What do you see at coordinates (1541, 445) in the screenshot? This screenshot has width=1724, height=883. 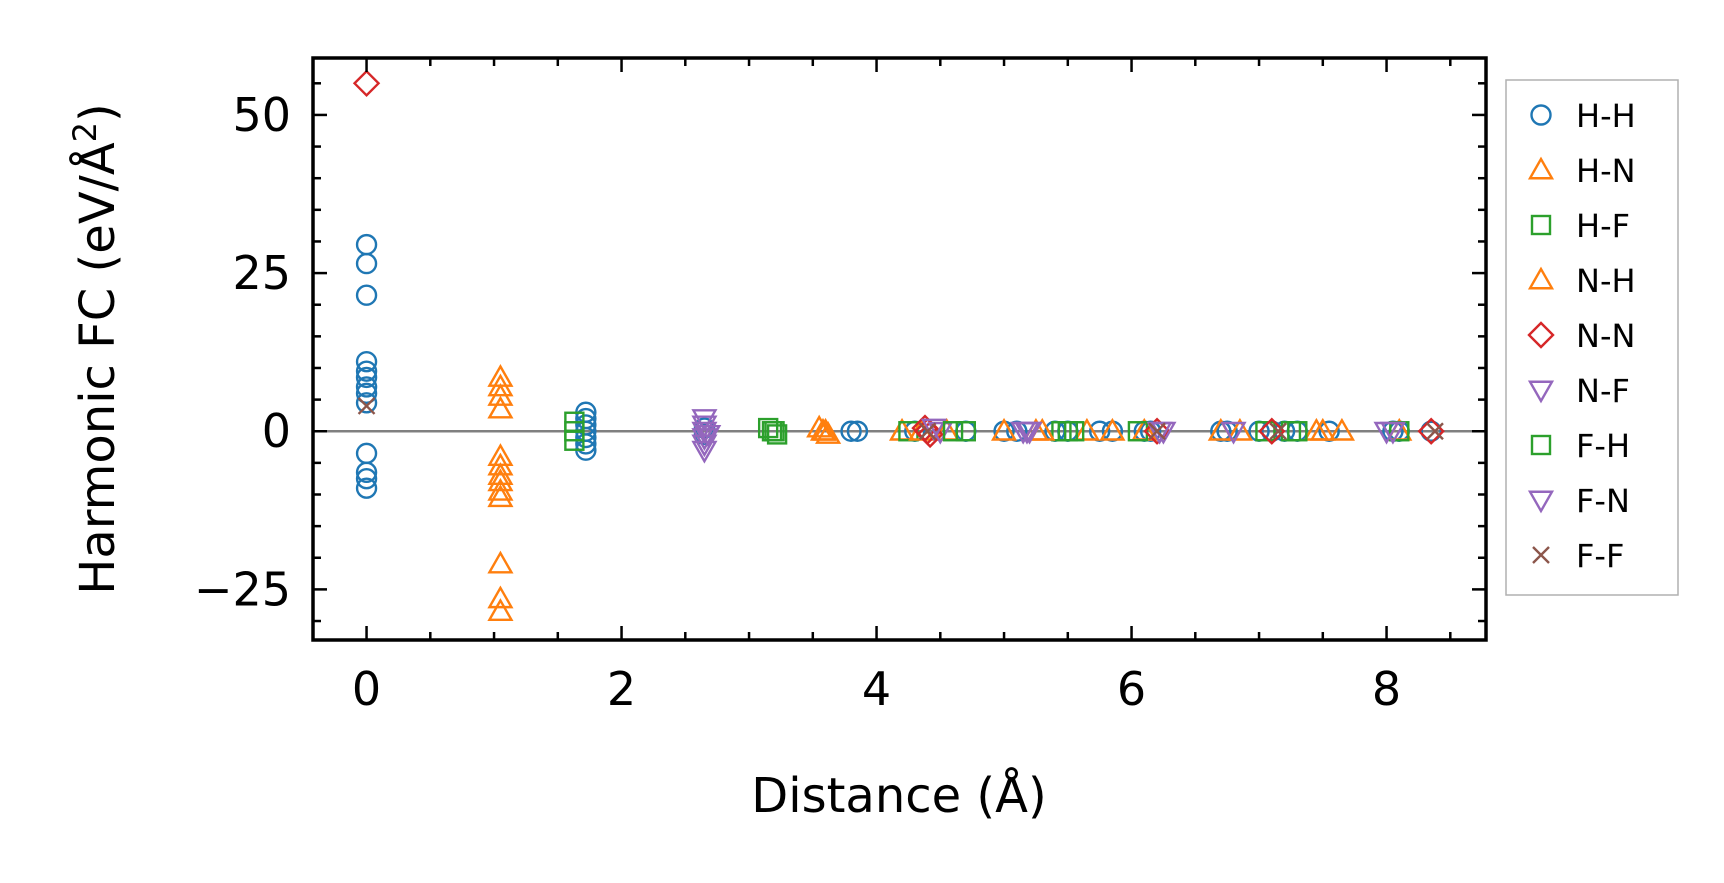 I see `legend-marker-f-h` at bounding box center [1541, 445].